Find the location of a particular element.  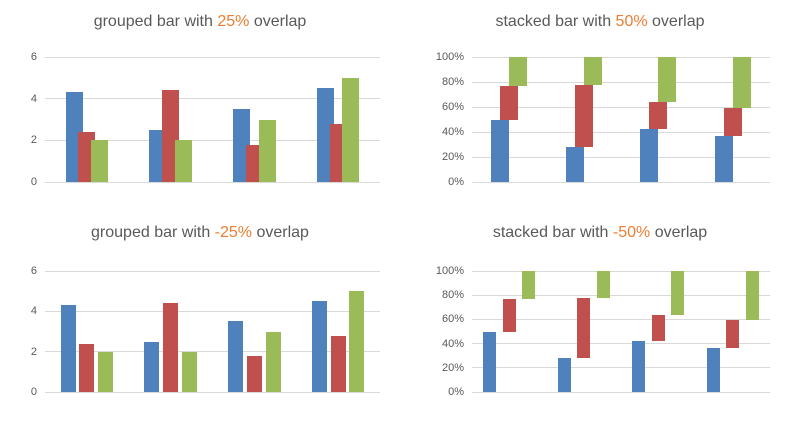

chart-title: stacked bar with 50% overlap is located at coordinates (600, 22).